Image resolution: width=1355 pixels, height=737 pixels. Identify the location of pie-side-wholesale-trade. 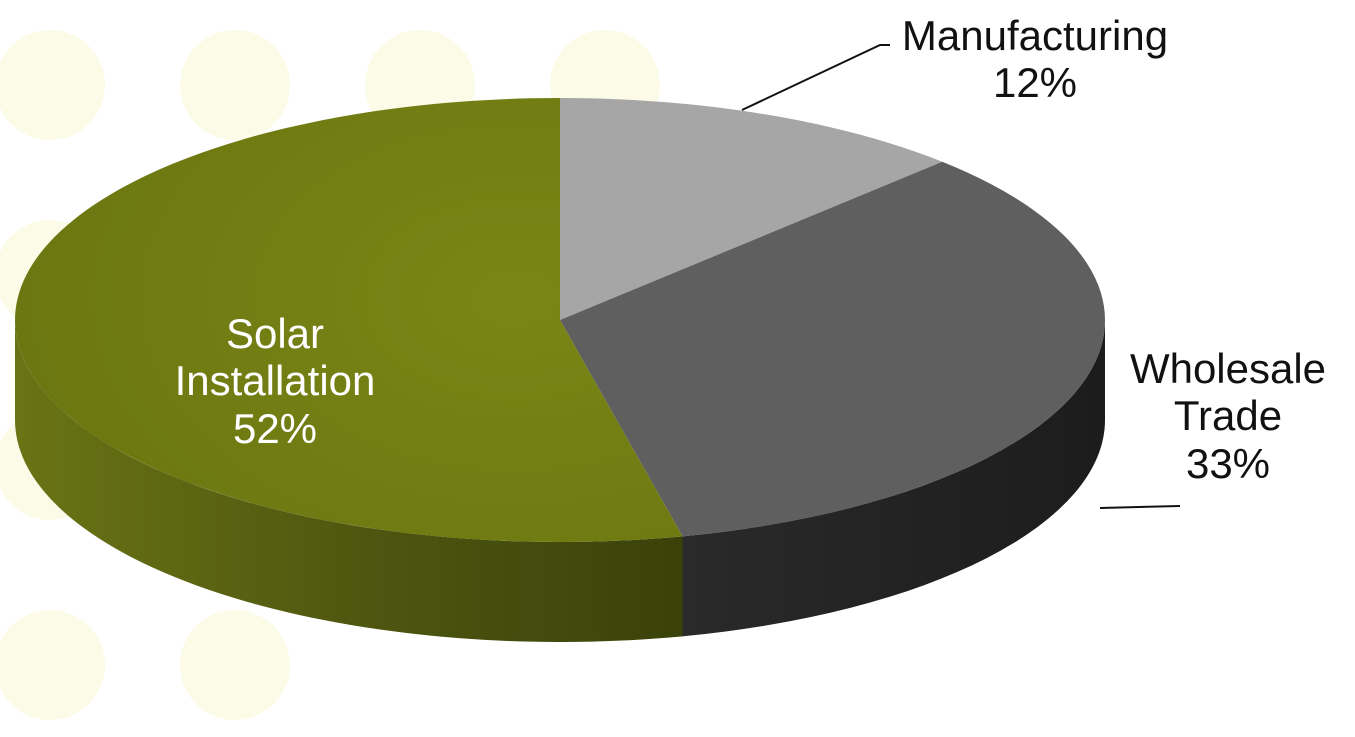
(893, 478).